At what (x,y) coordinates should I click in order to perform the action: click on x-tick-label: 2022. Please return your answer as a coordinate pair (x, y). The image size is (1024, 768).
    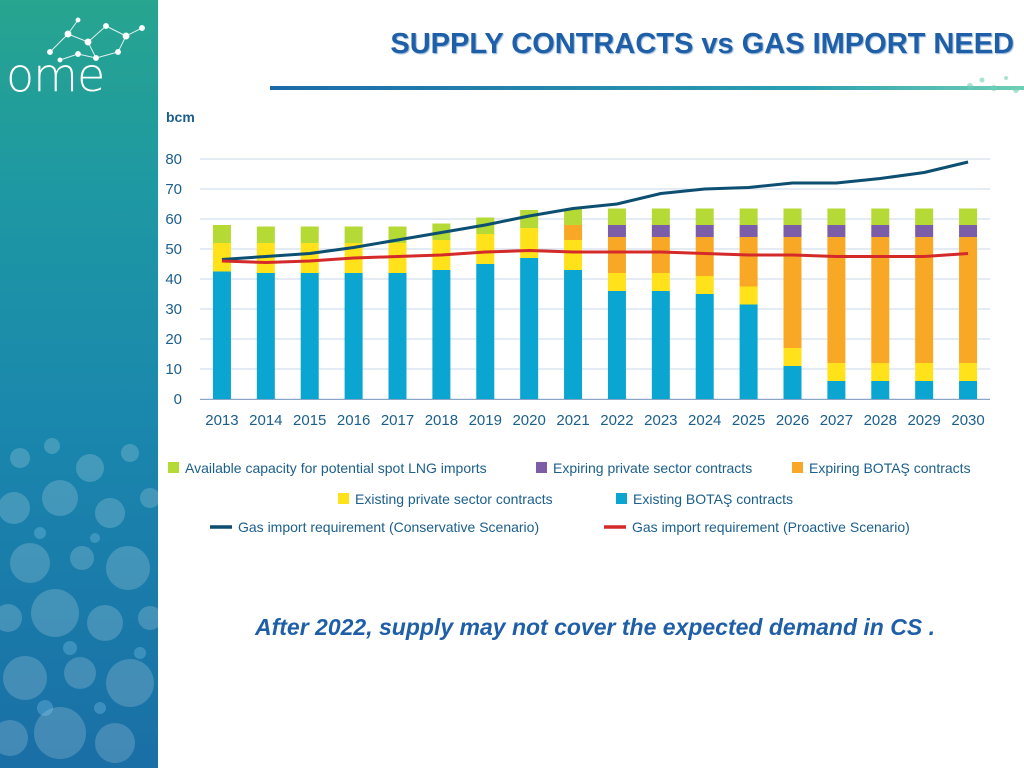
    Looking at the image, I should click on (616, 420).